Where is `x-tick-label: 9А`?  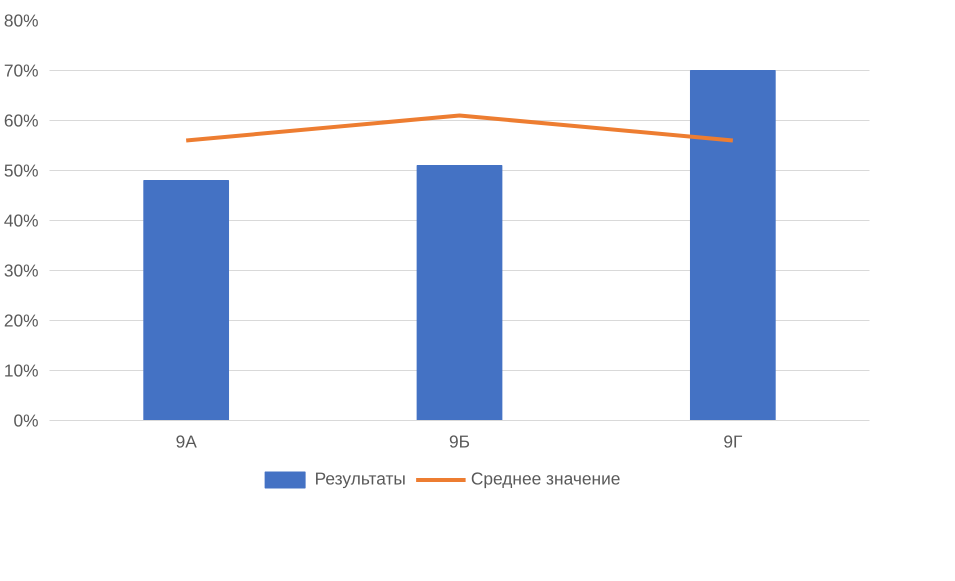 x-tick-label: 9А is located at coordinates (187, 442).